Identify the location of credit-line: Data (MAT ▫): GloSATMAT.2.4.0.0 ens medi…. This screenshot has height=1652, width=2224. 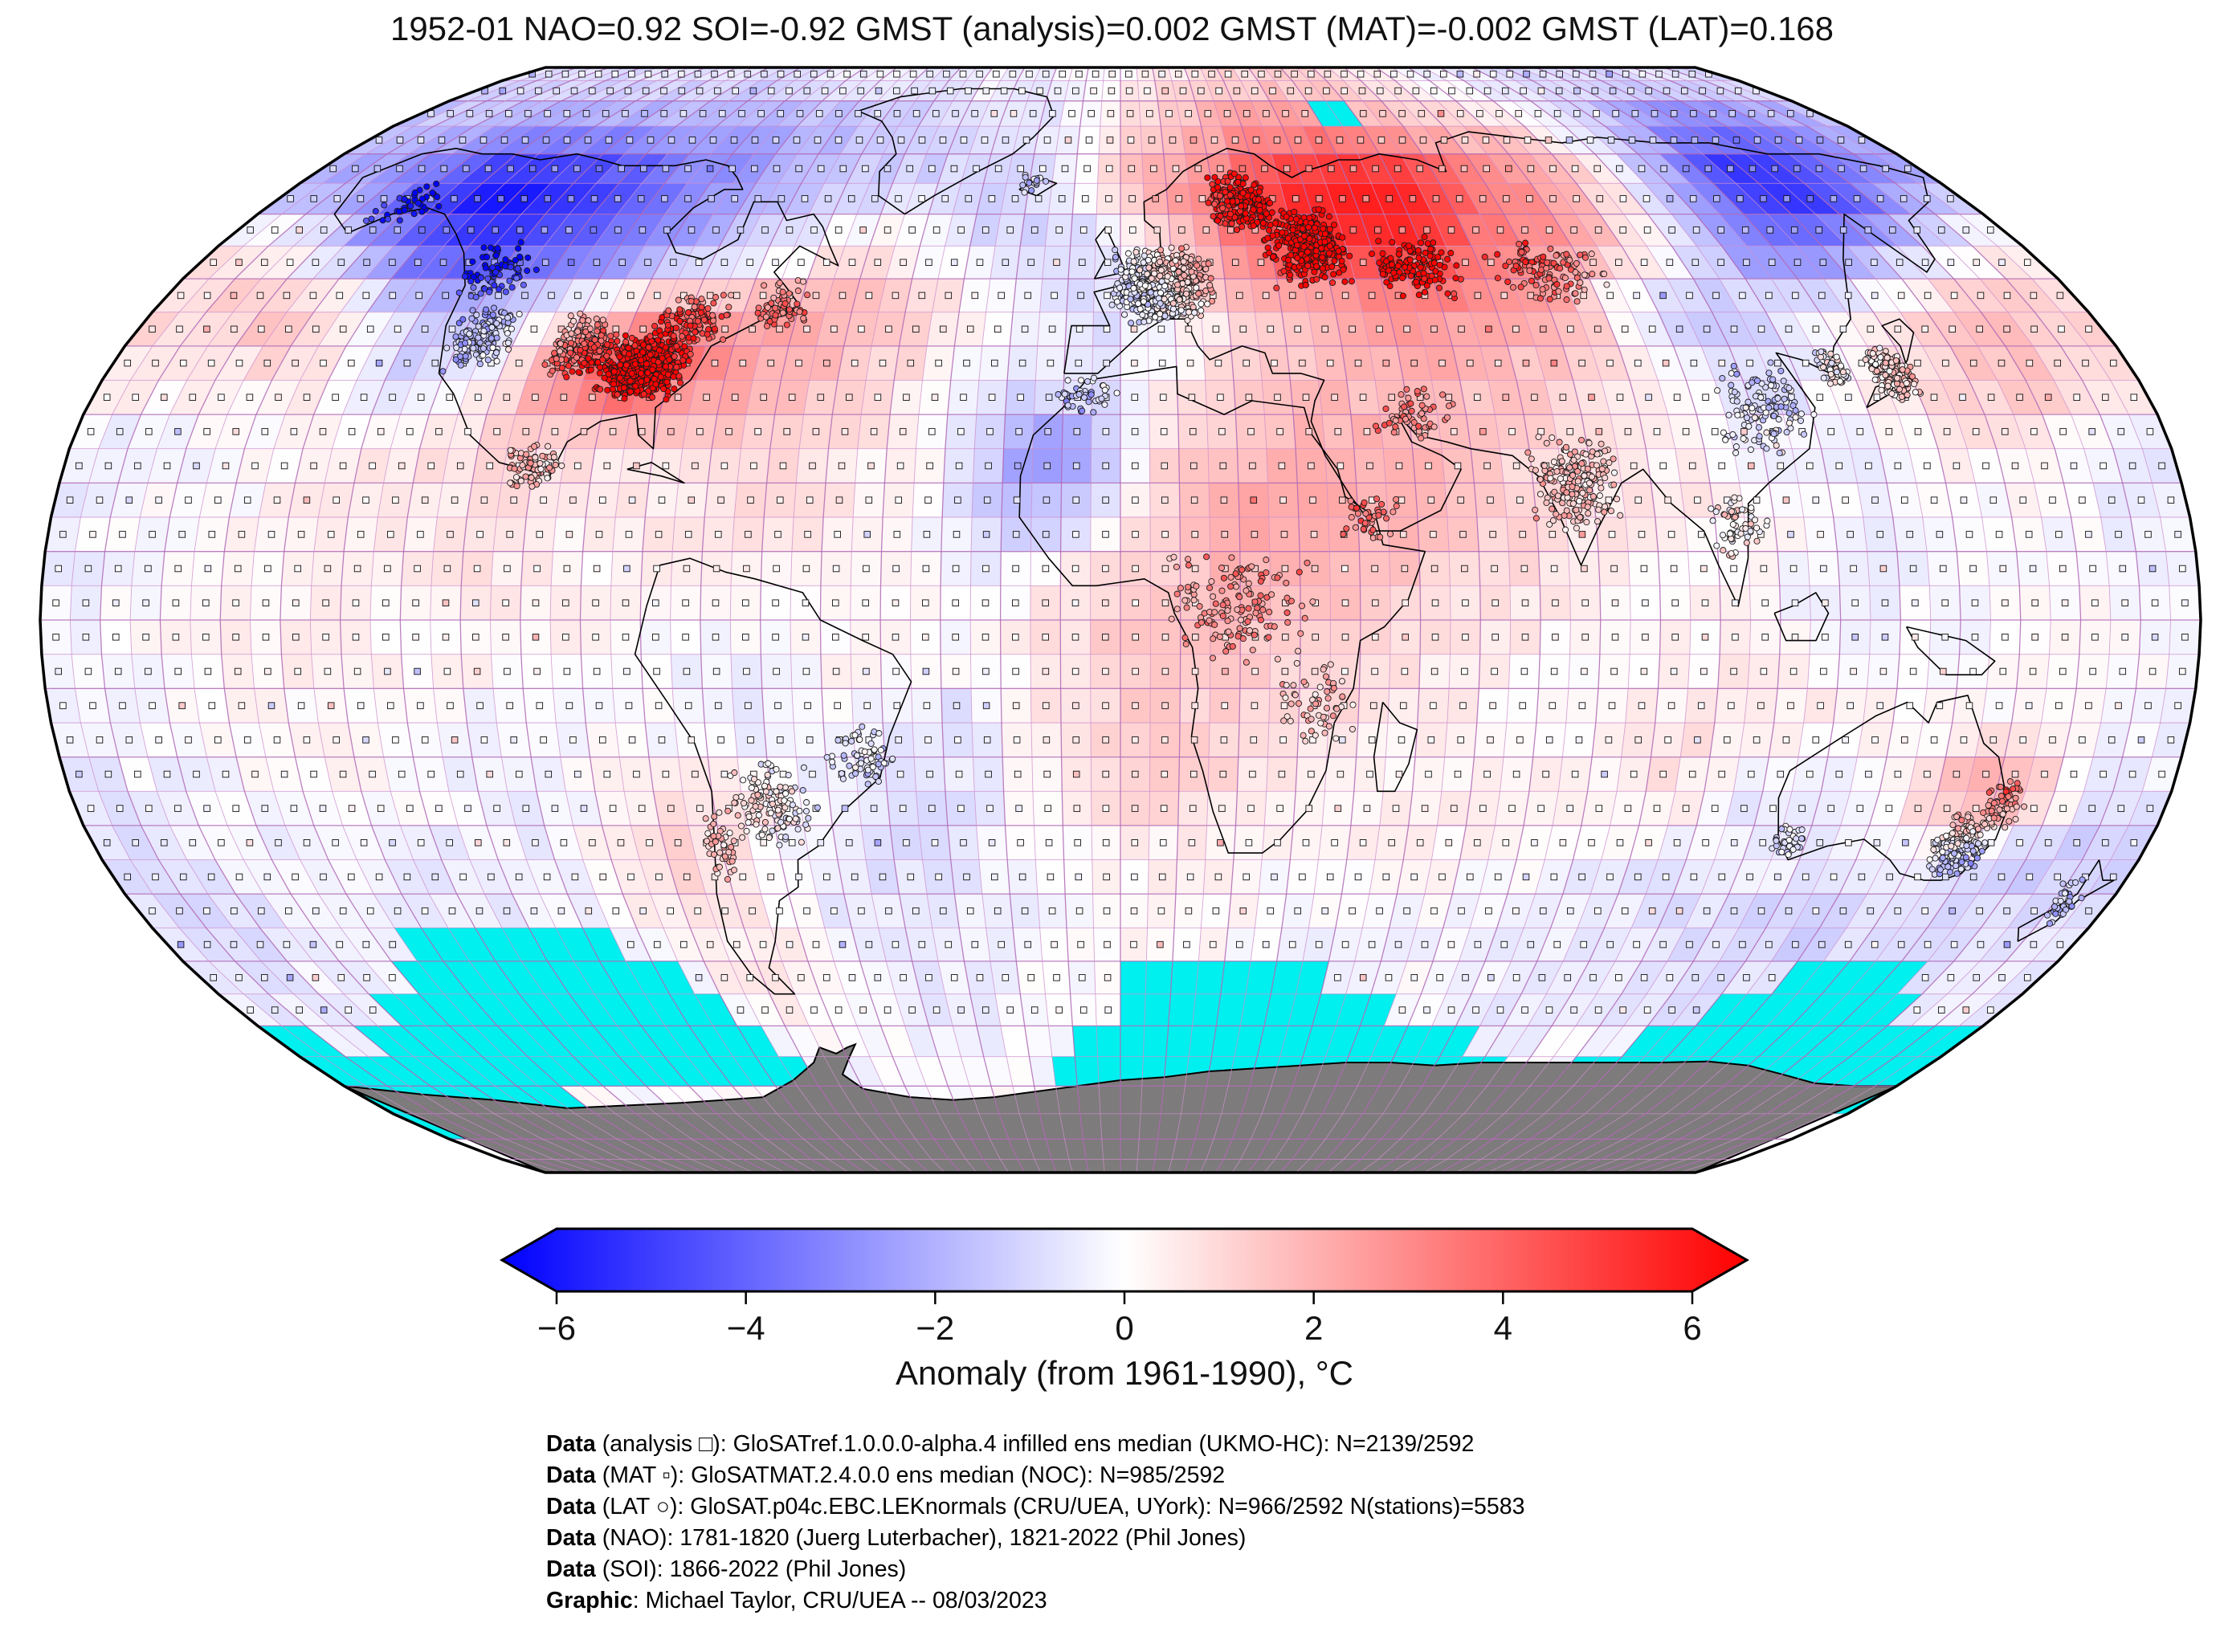
(1035, 1475).